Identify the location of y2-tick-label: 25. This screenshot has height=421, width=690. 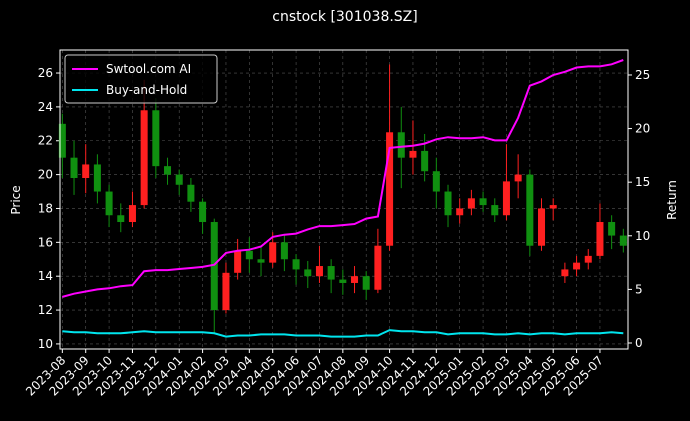
(642, 75).